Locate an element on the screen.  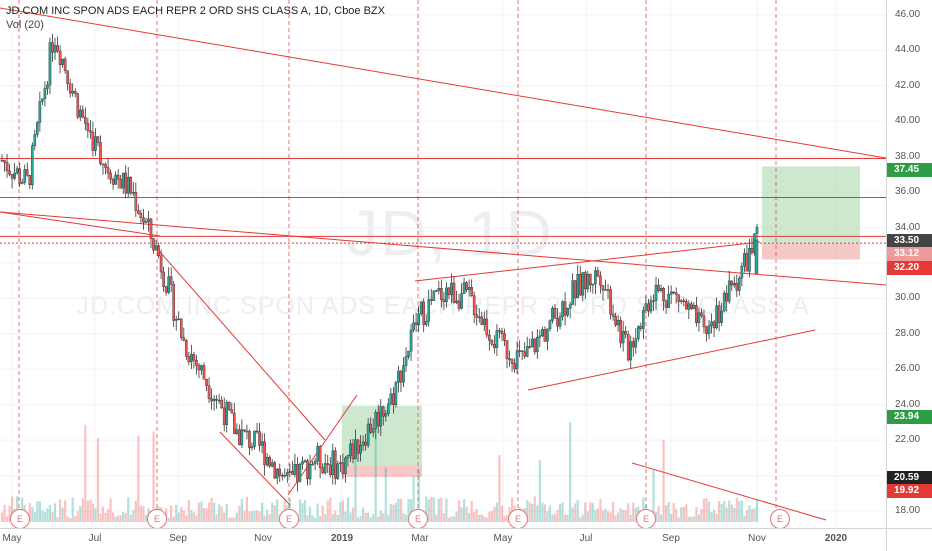
price-tag: 33.50 is located at coordinates (909, 241).